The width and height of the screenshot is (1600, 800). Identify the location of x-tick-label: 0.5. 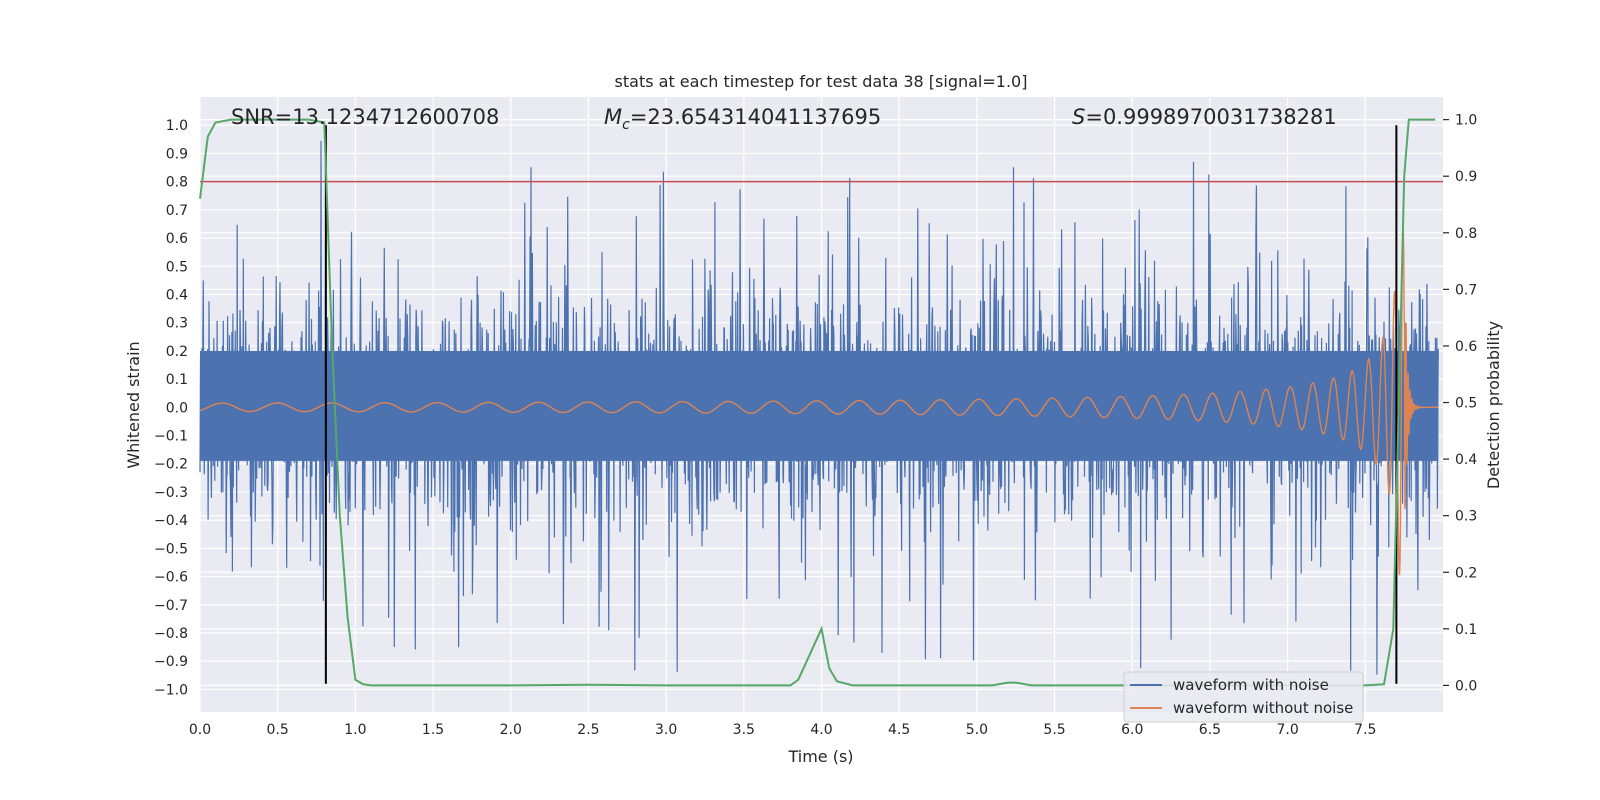
(278, 730).